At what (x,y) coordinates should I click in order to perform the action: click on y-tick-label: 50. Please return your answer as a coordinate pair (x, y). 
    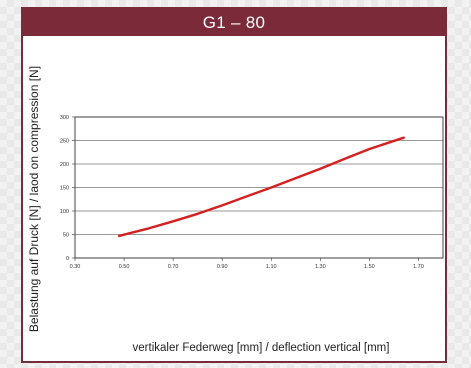
    Looking at the image, I should click on (66, 236).